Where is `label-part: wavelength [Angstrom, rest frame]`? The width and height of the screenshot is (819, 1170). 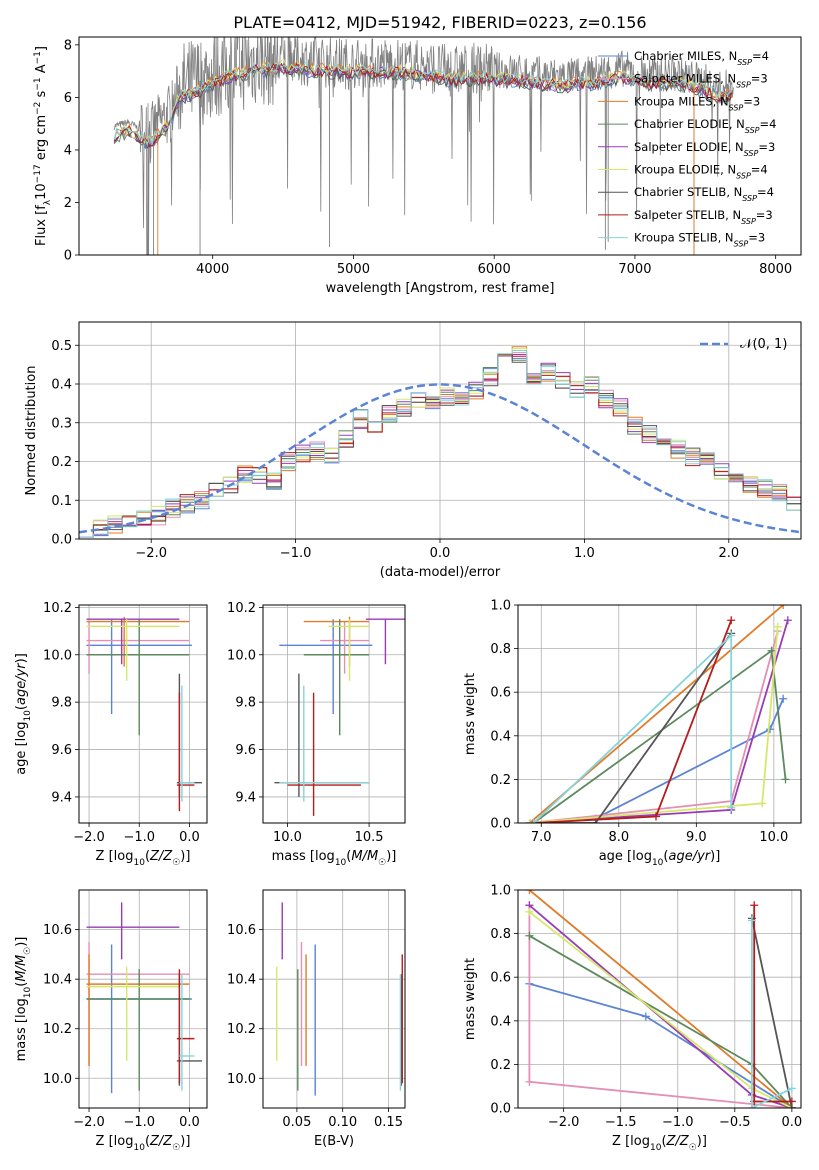 label-part: wavelength [Angstrom, rest frame] is located at coordinates (440, 288).